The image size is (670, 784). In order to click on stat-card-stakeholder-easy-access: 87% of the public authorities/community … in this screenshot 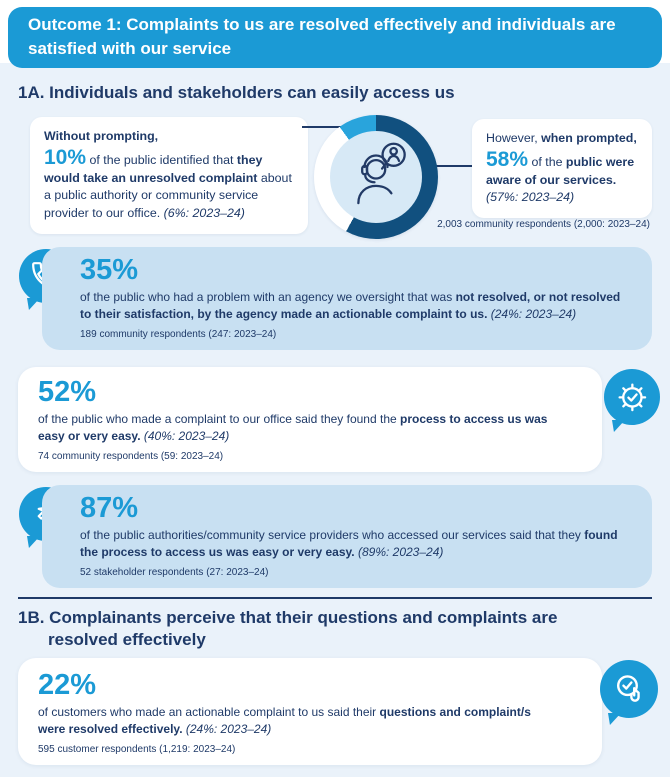, I will do `click(347, 537)`.